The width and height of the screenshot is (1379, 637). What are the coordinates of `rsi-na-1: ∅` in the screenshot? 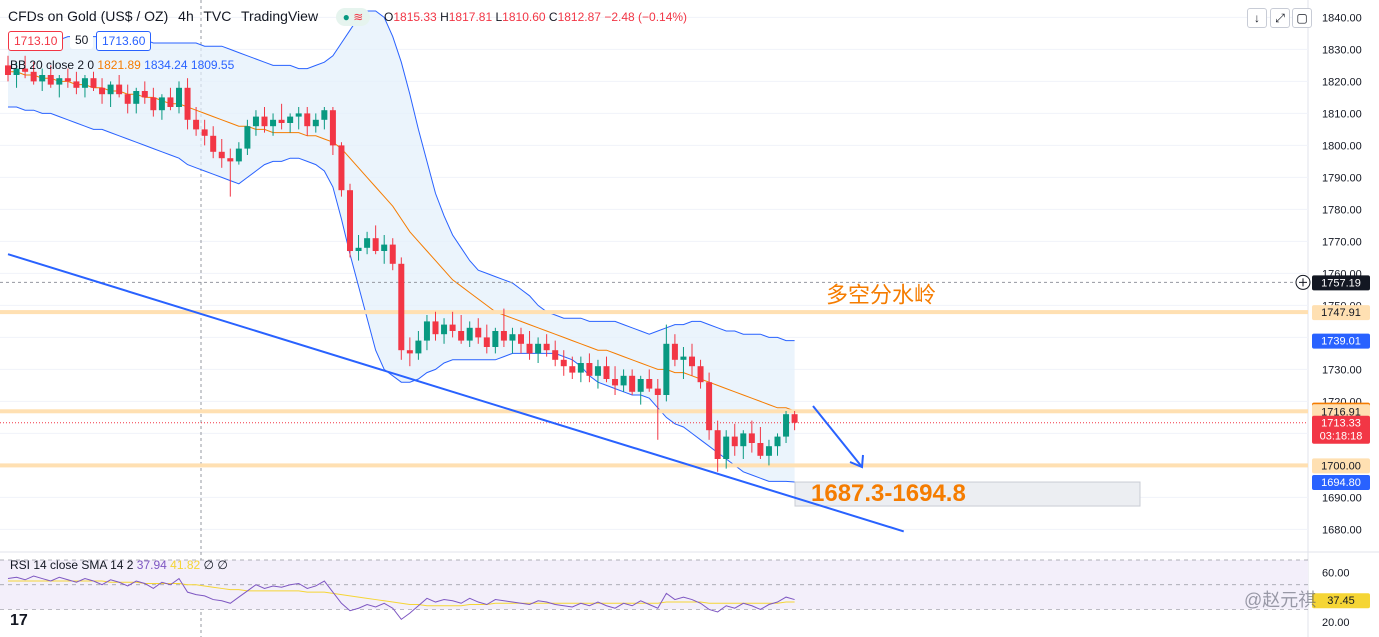 It's located at (208, 565).